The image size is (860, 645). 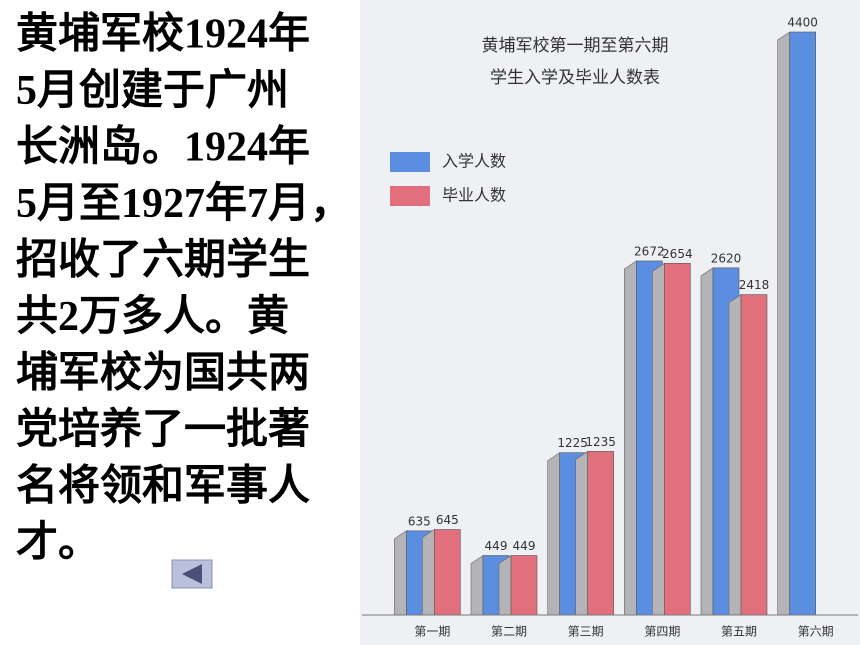 I want to click on chart-title: 黄埔军校第一期至第六期, so click(x=575, y=46).